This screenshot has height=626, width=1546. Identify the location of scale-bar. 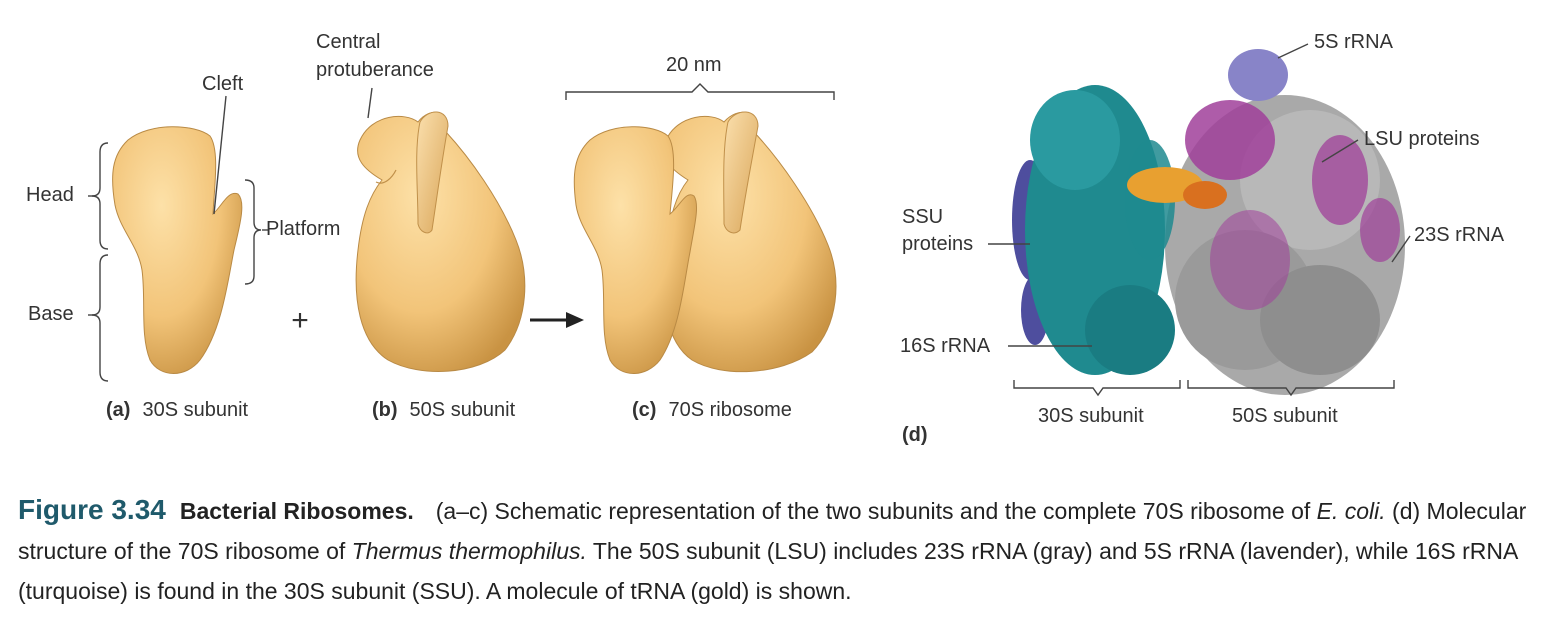
(700, 92).